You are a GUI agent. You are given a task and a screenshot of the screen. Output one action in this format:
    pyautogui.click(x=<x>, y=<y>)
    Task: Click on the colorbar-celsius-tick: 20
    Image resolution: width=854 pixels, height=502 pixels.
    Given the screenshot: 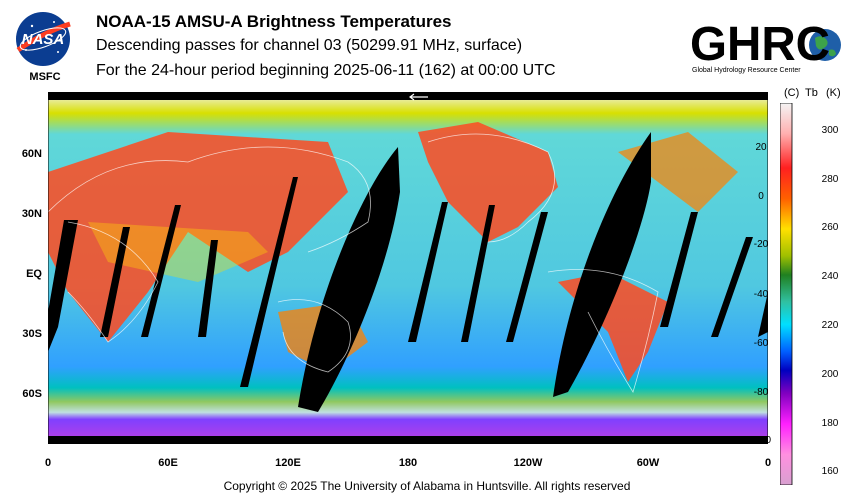 What is the action you would take?
    pyautogui.click(x=761, y=147)
    